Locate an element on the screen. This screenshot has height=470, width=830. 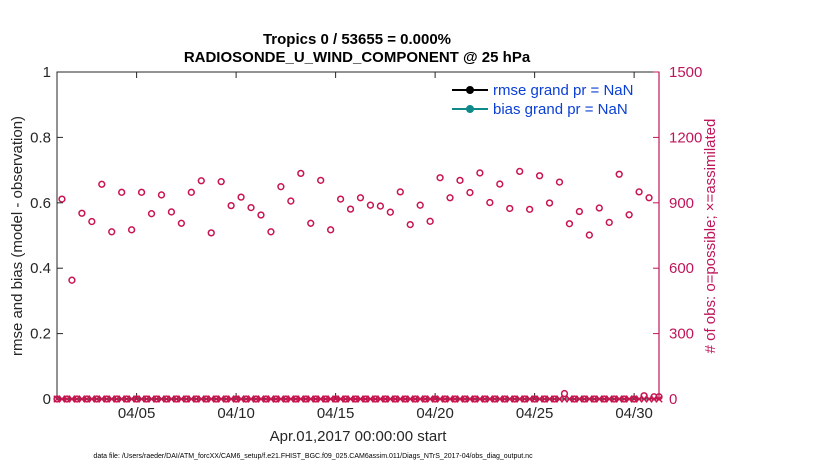
chart-title-line1: Tropics 0 / 53655 = 0.000% is located at coordinates (357, 39).